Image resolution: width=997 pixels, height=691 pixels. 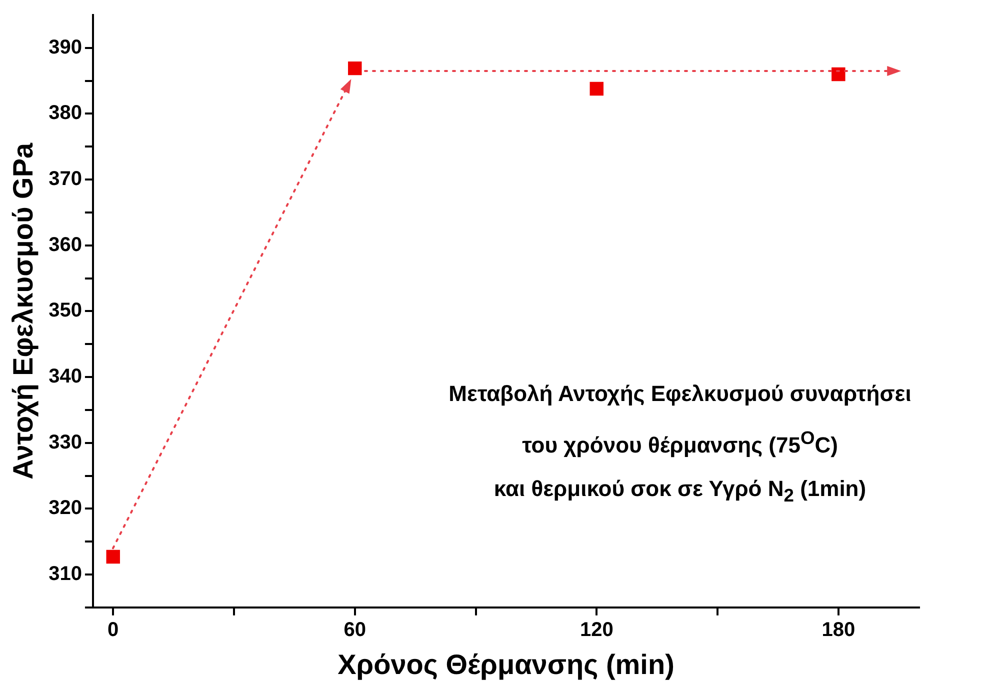 What do you see at coordinates (65, 508) in the screenshot?
I see `y-tick-label: 320` at bounding box center [65, 508].